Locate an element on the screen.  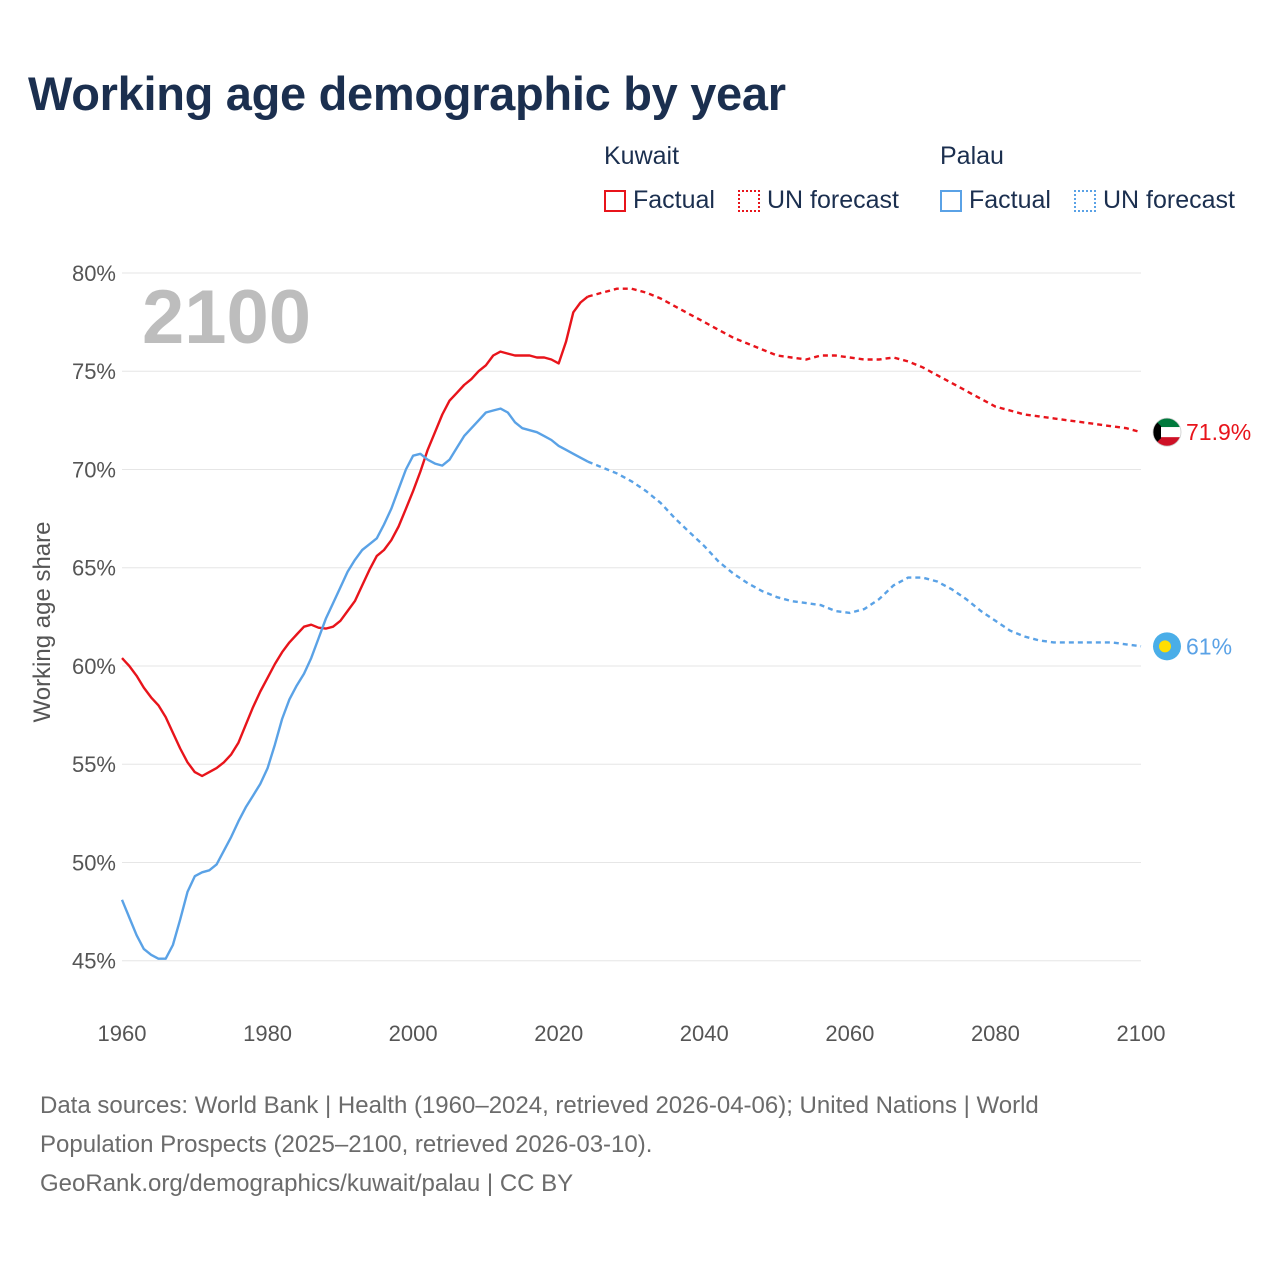
x-tick-label: 1960 is located at coordinates (122, 1033).